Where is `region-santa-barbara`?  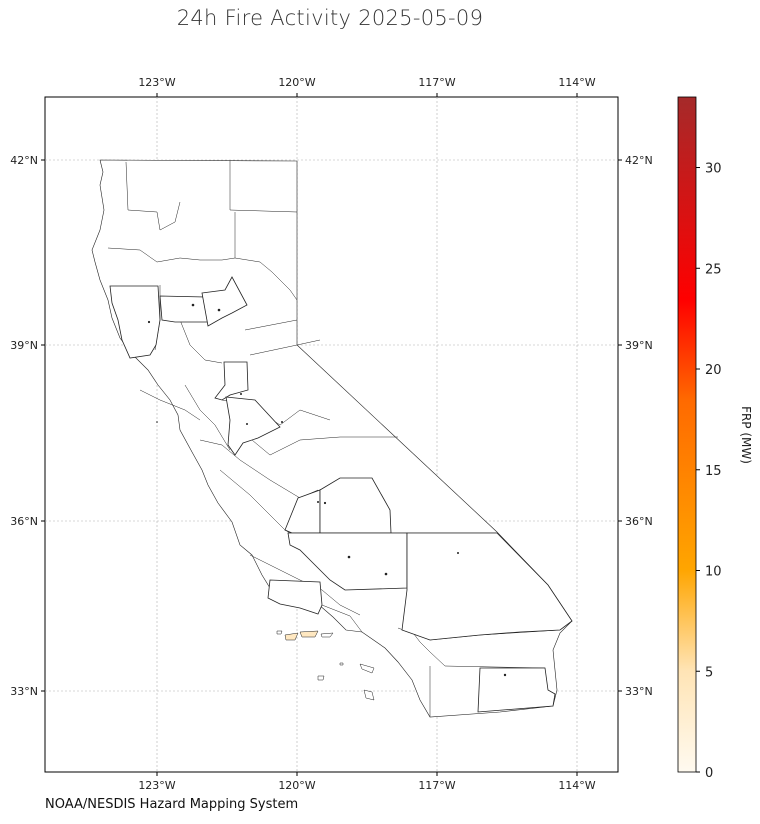 region-santa-barbara is located at coordinates (295, 597).